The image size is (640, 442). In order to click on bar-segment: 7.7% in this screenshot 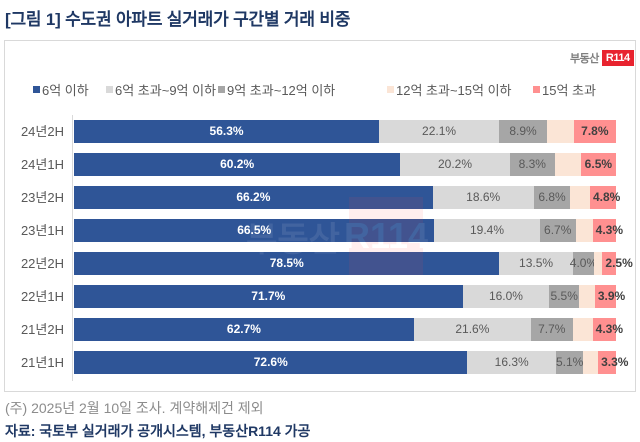, I will do `click(551, 329)`.